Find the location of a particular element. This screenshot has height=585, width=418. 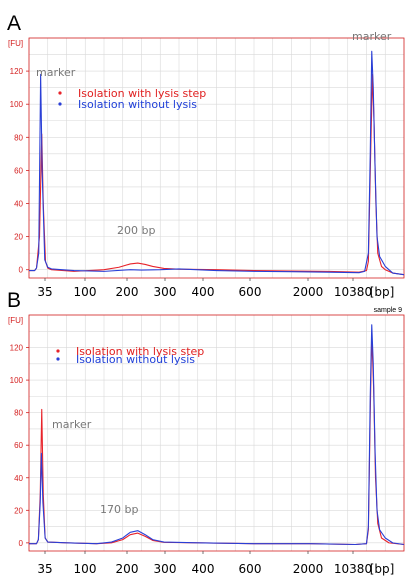

peak-annotation: 200 bp is located at coordinates (136, 230).